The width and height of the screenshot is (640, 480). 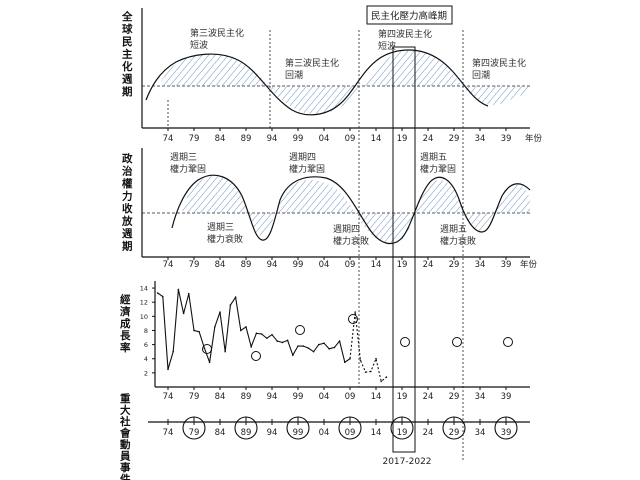 What do you see at coordinates (144, 317) in the screenshot?
I see `p3-ytick-label-10: 10` at bounding box center [144, 317].